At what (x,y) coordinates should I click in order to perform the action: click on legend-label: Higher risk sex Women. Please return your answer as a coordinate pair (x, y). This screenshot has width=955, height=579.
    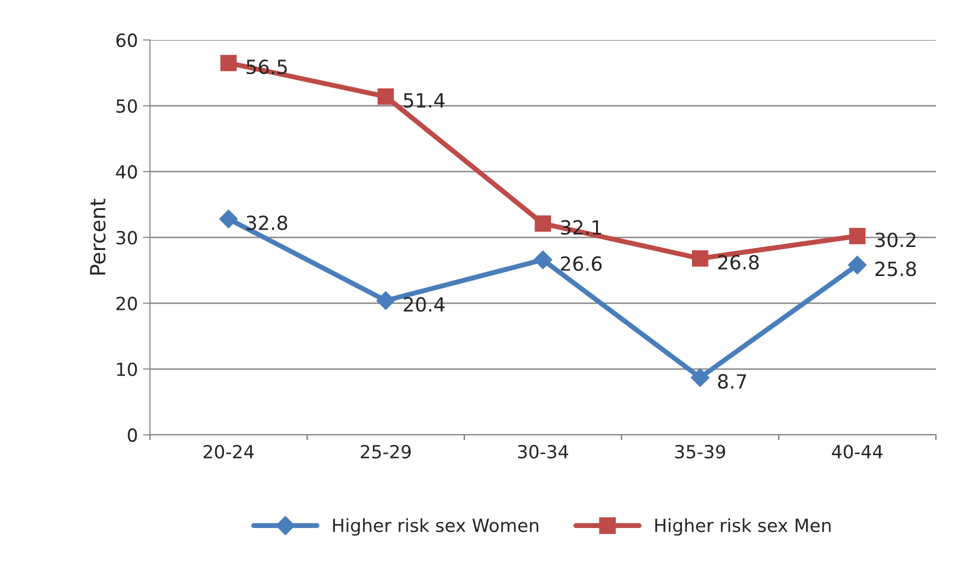
    Looking at the image, I should click on (435, 527).